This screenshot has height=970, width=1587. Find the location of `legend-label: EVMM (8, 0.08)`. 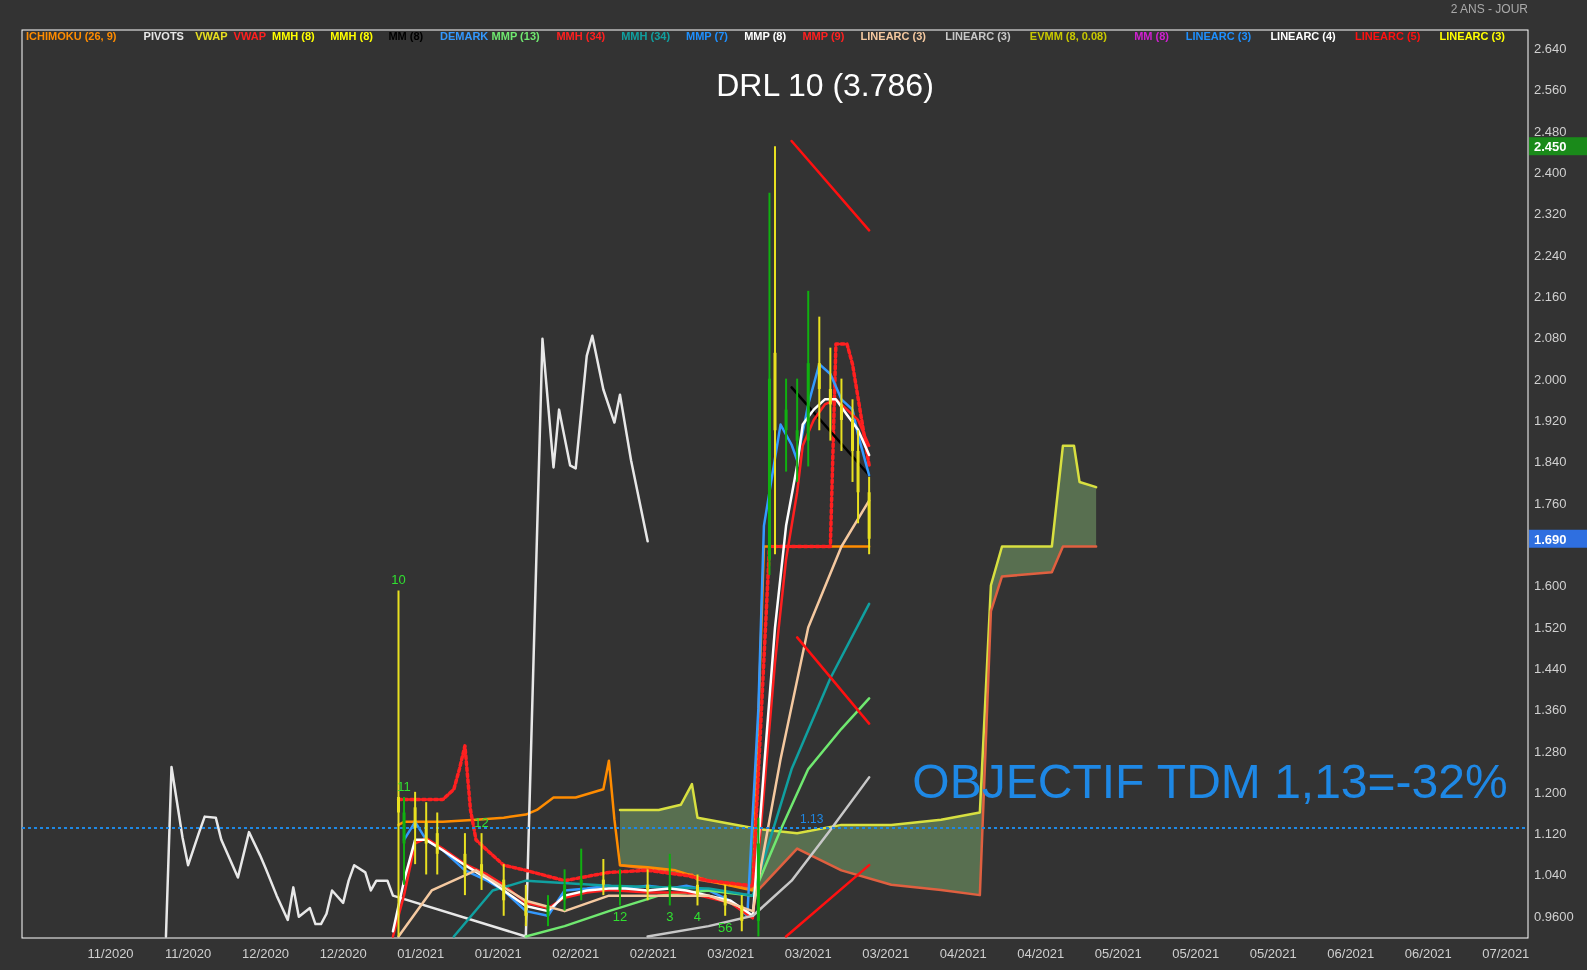

legend-label: EVMM (8, 0.08) is located at coordinates (1068, 36).